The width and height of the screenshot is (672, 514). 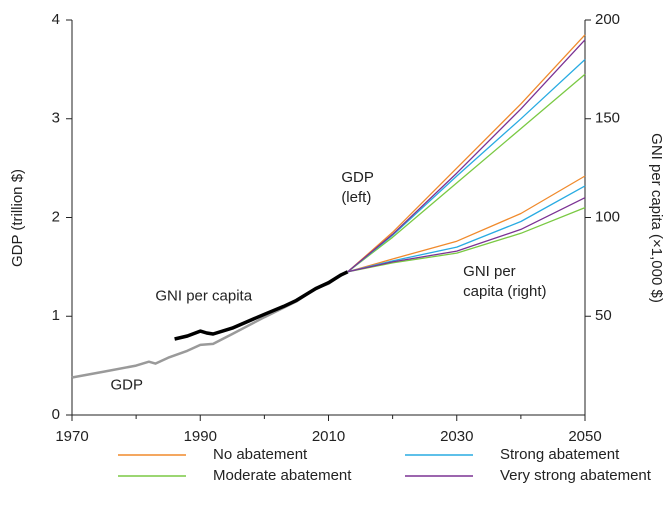 I want to click on y2-tick-label: 50, so click(x=603, y=315).